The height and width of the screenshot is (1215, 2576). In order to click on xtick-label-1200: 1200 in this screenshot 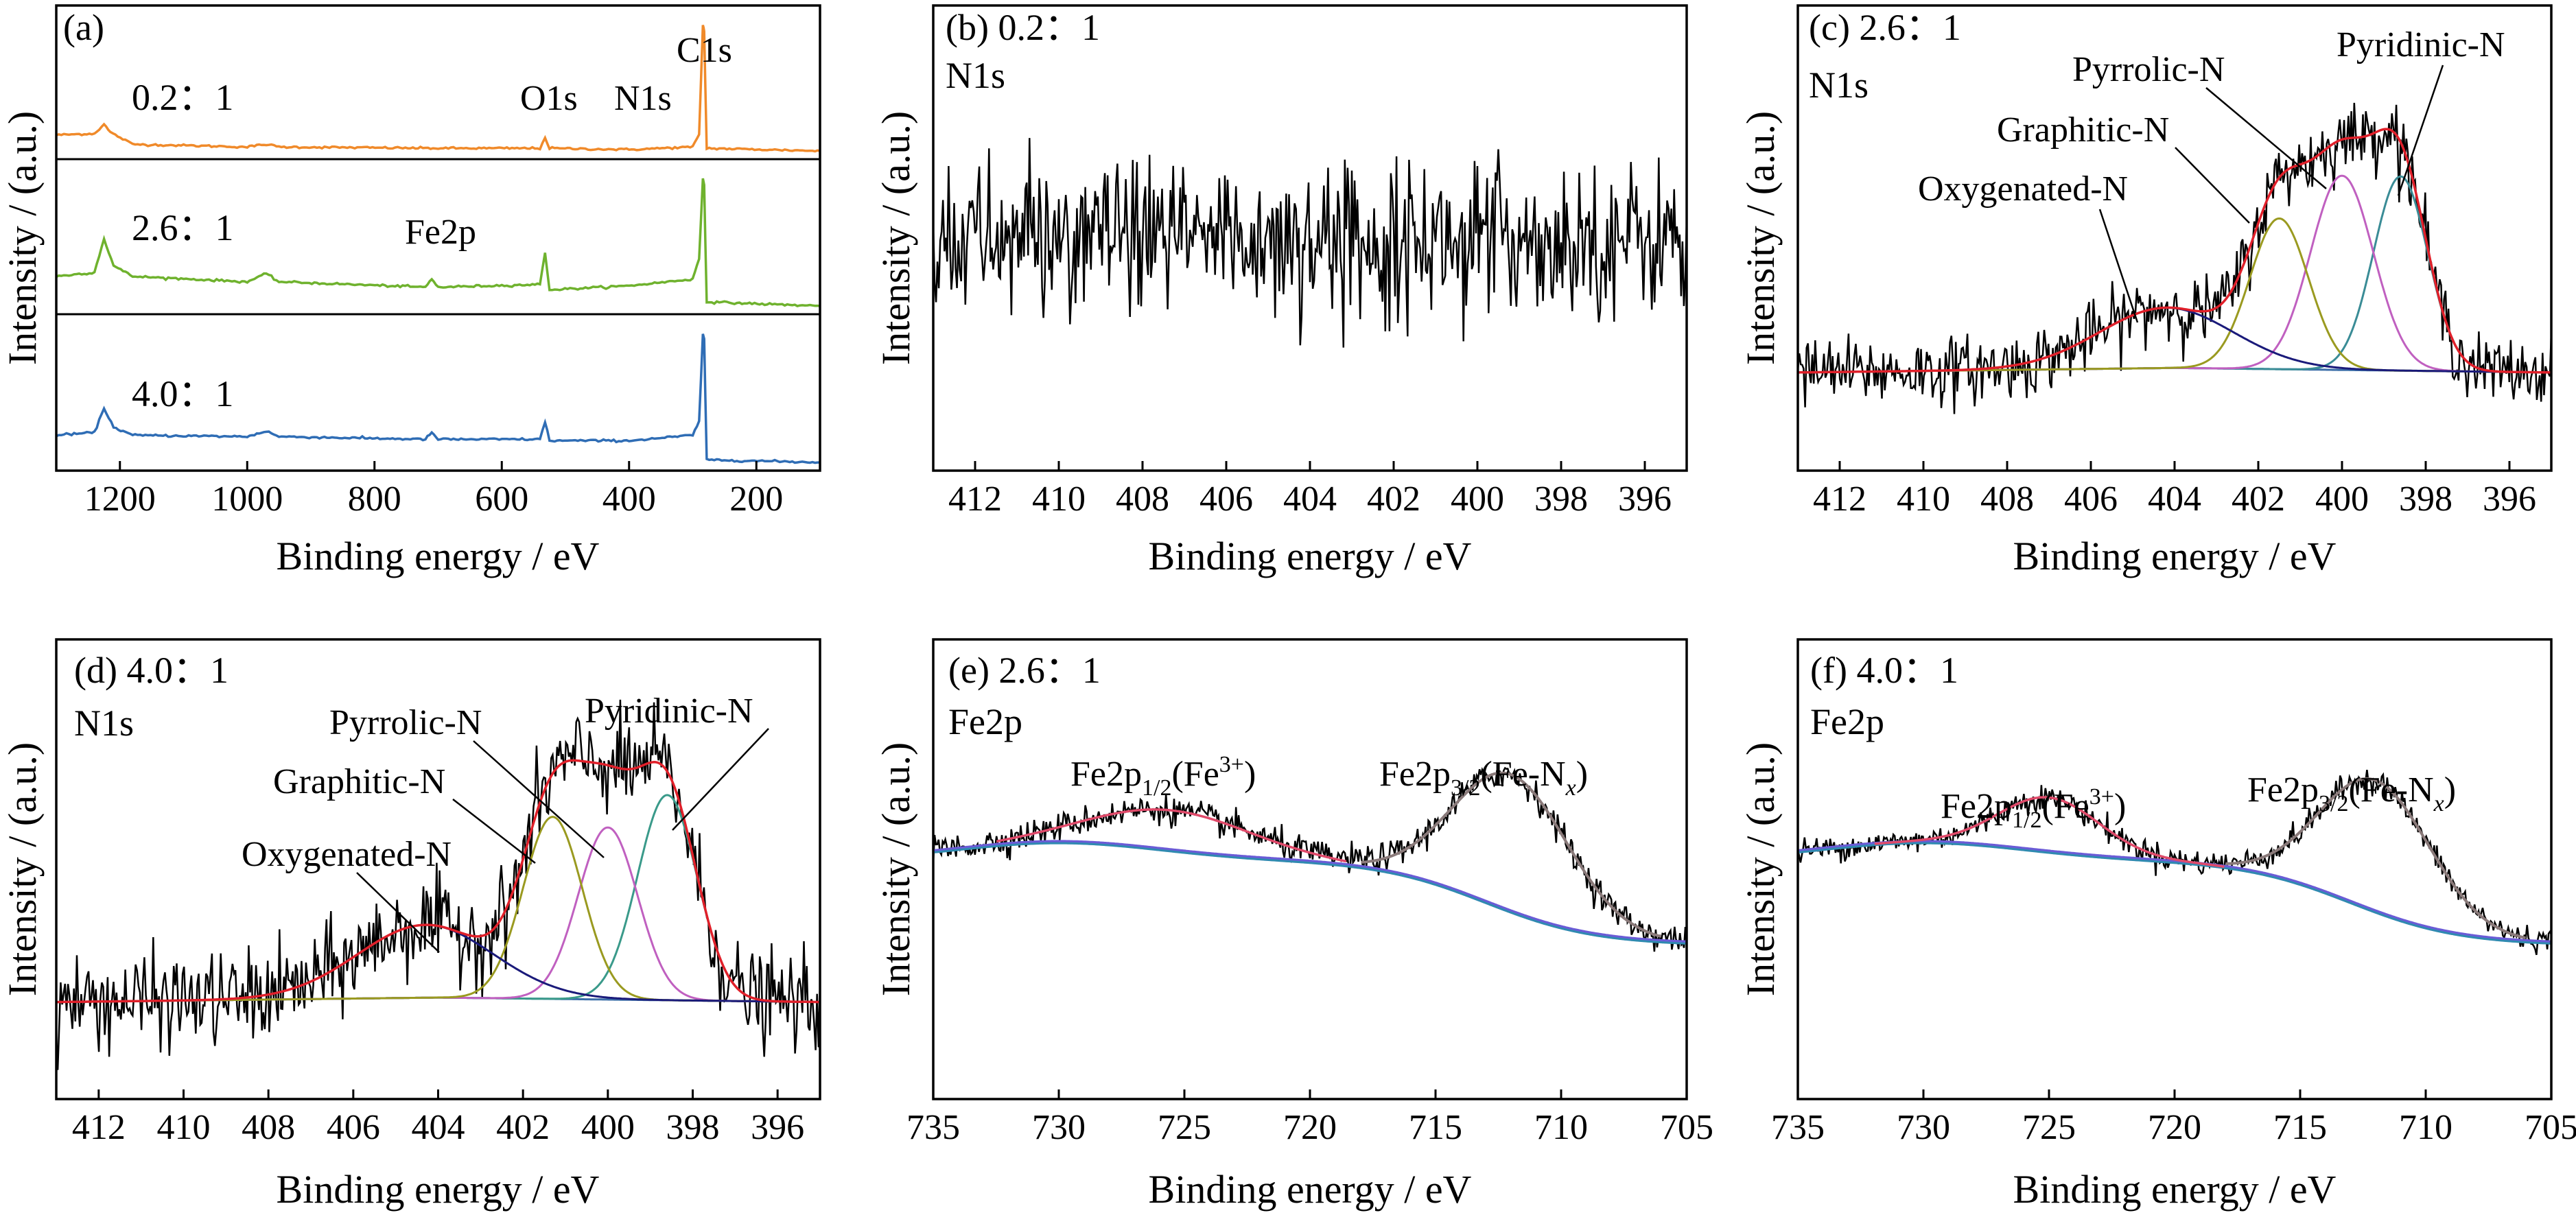, I will do `click(120, 499)`.